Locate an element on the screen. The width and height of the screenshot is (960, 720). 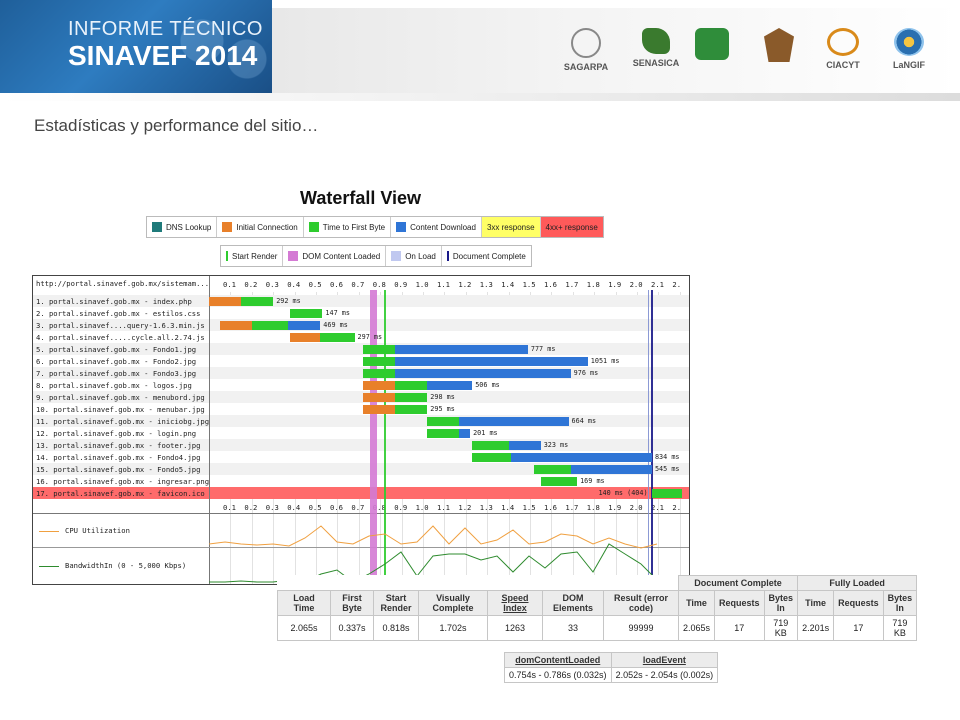
legend-dom-content-loaded: DOM Content Loaded is located at coordinates (335, 256).